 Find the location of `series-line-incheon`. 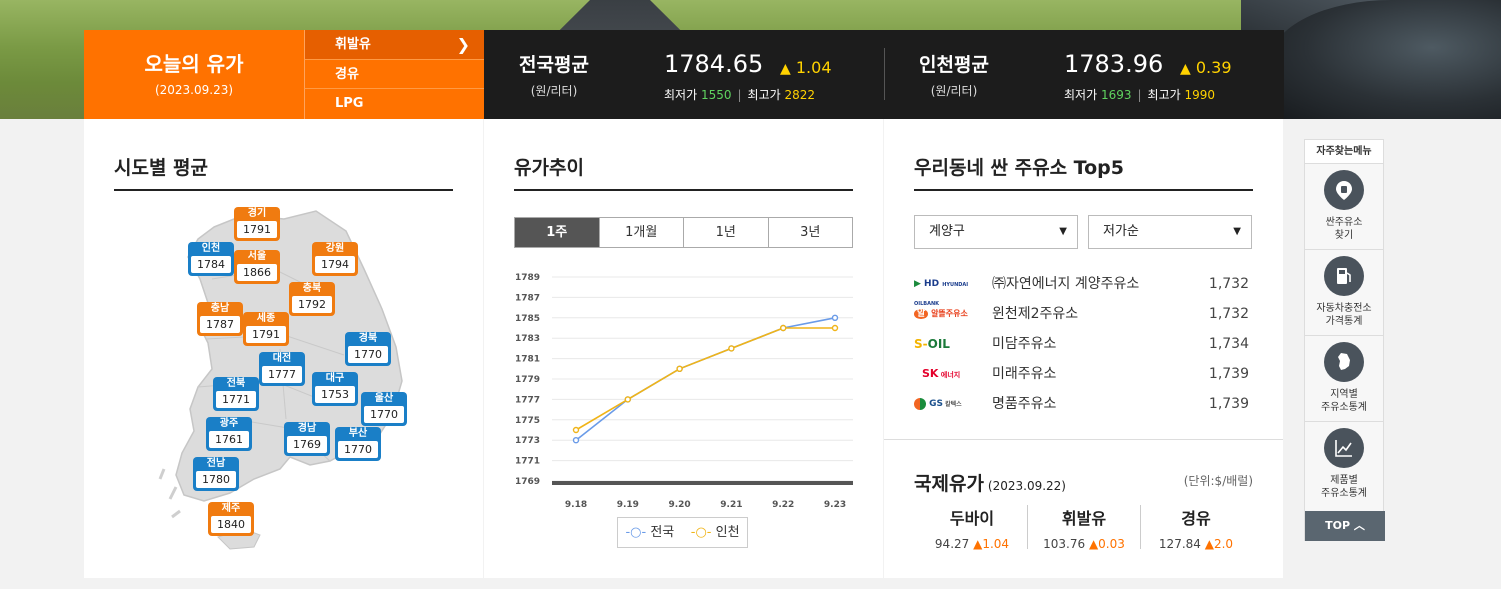

series-line-incheon is located at coordinates (705, 379).